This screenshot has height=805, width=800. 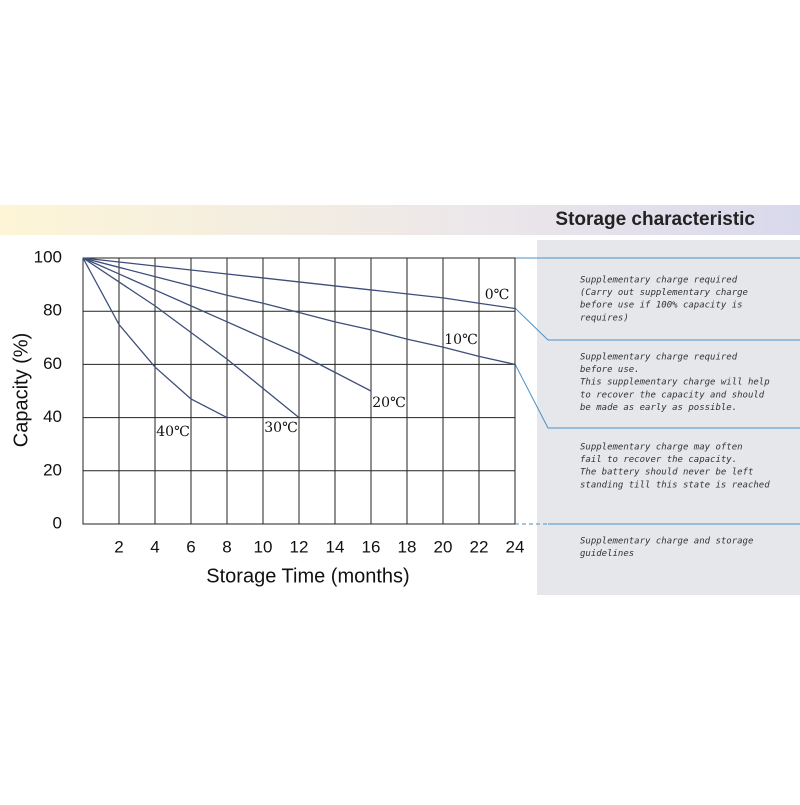 I want to click on note-panel, so click(x=668, y=417).